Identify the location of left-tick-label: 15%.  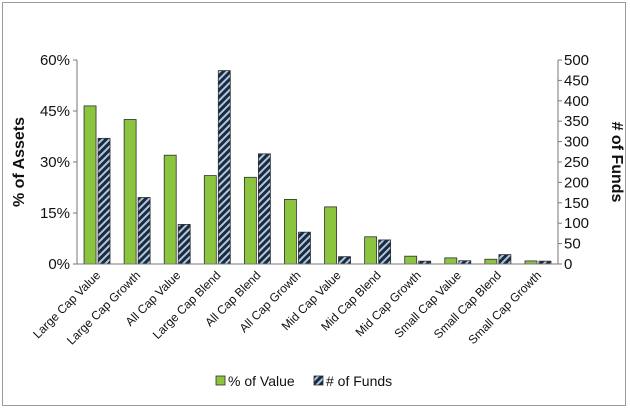
(55, 213).